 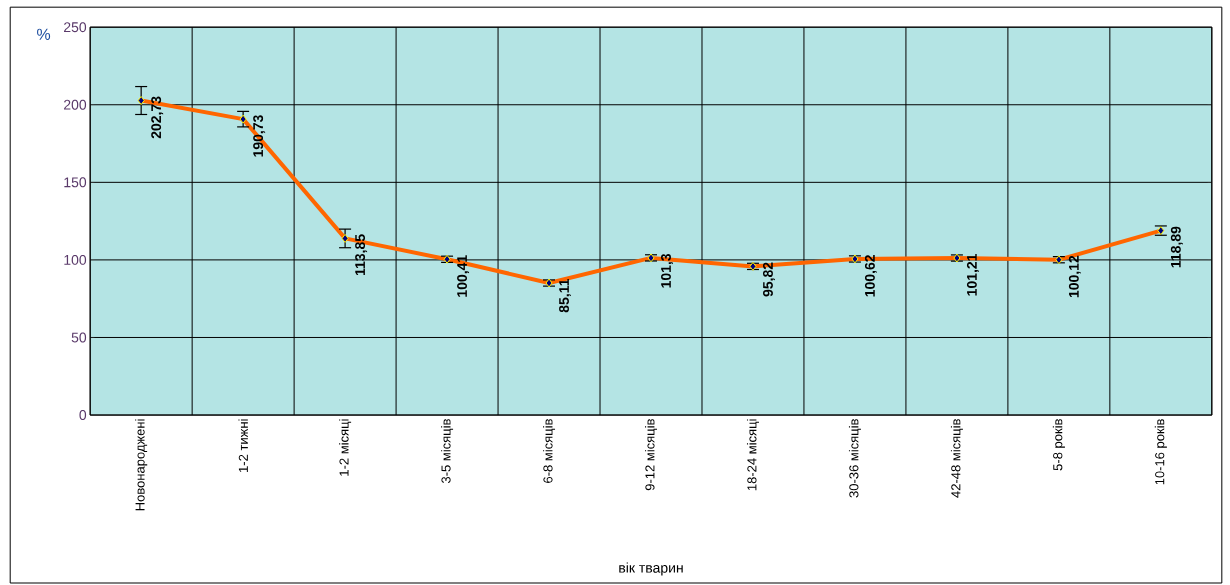 What do you see at coordinates (463, 276) in the screenshot?
I see `data-label: 100,41` at bounding box center [463, 276].